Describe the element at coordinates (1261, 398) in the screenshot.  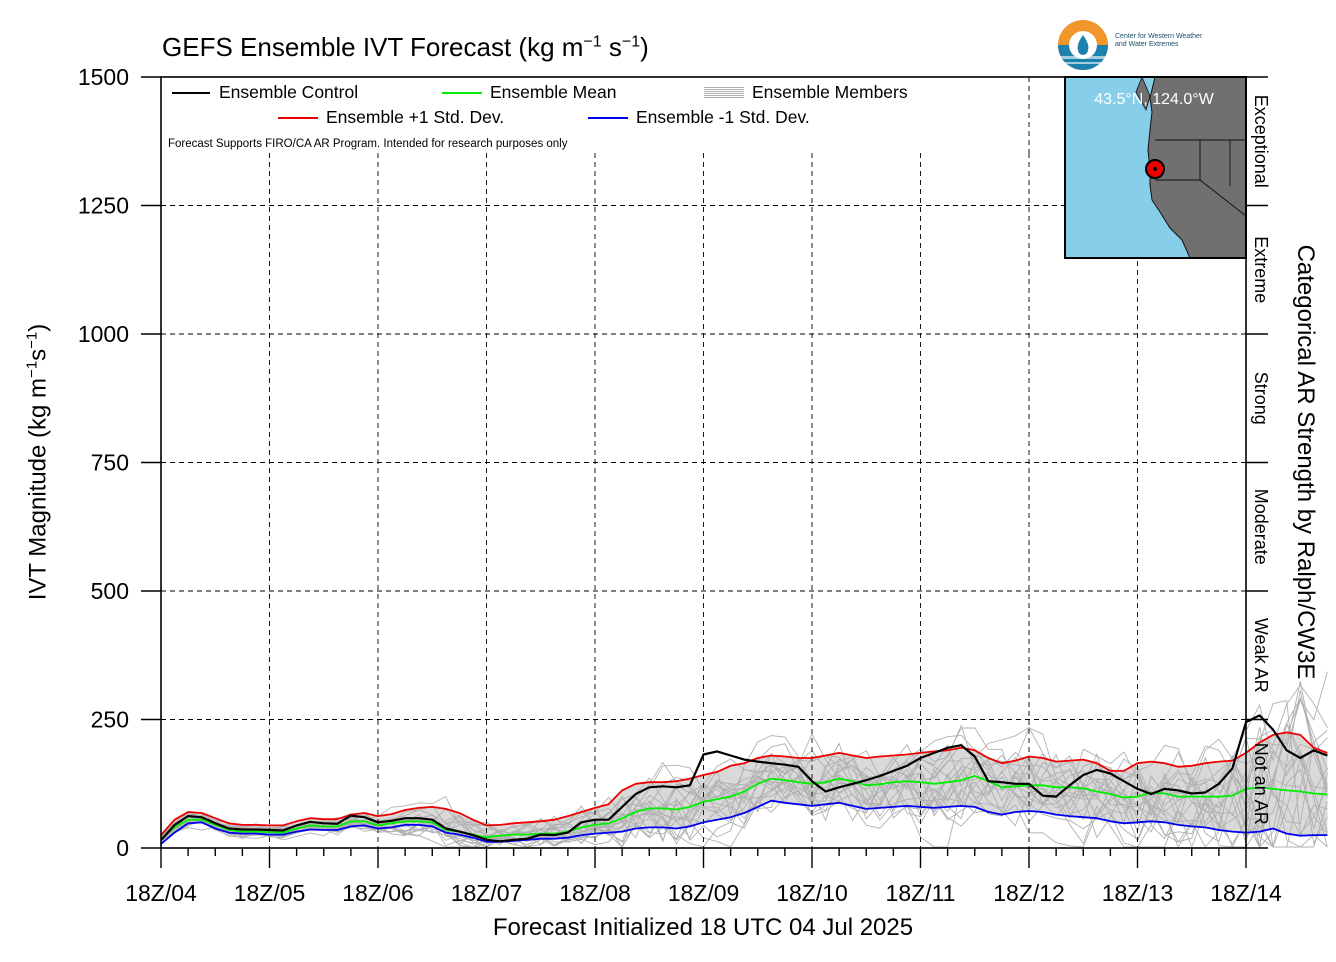
I see `category-label: Strong` at that location.